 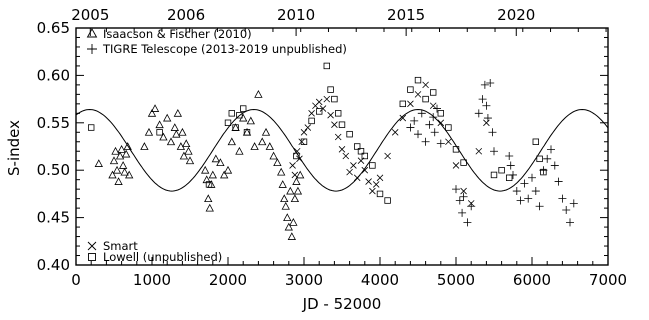 What do you see at coordinates (608, 280) in the screenshot?
I see `x-tick-label: 7000` at bounding box center [608, 280].